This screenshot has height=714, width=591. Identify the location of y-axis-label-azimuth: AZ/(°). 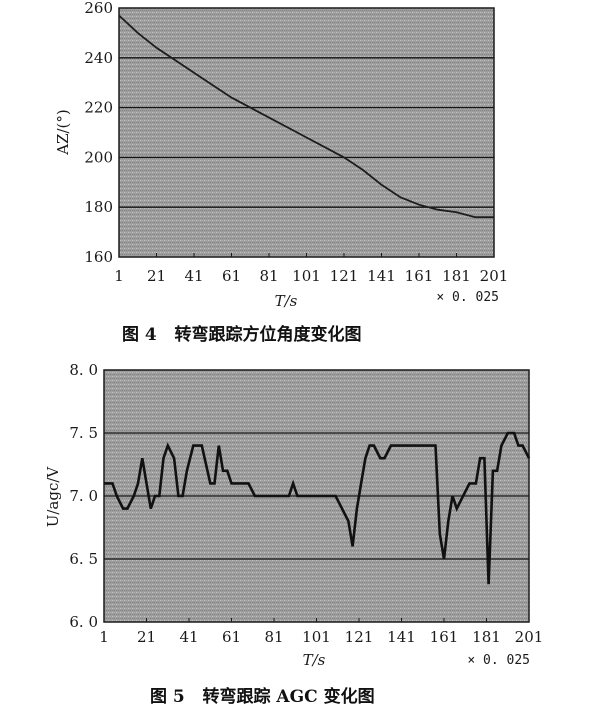
(63, 132).